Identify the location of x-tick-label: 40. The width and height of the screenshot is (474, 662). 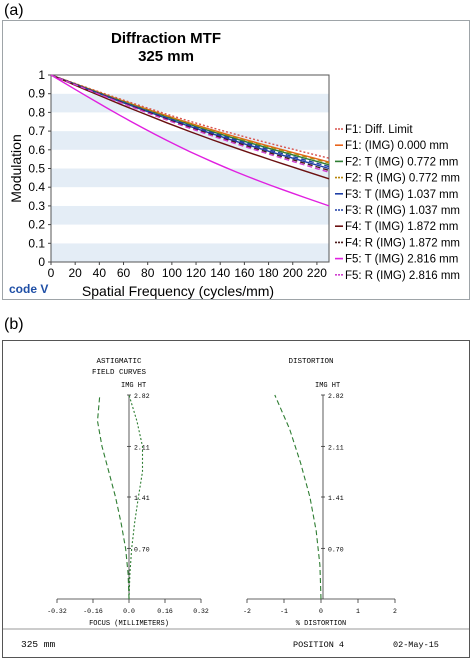
(100, 273).